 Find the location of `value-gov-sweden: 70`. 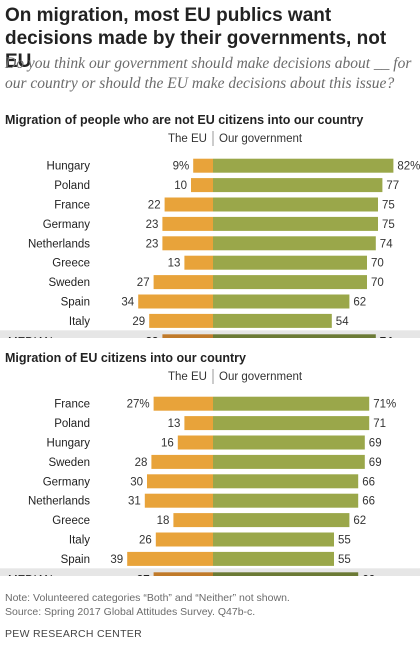

value-gov-sweden: 70 is located at coordinates (377, 283).